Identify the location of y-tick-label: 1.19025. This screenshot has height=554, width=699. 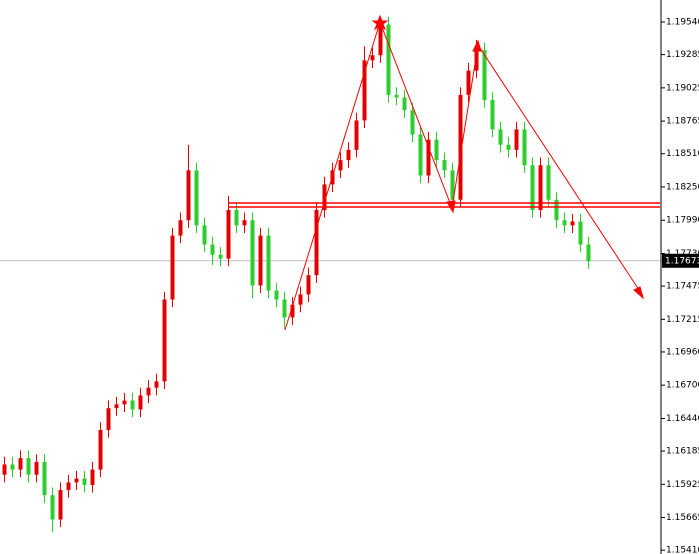
(682, 88).